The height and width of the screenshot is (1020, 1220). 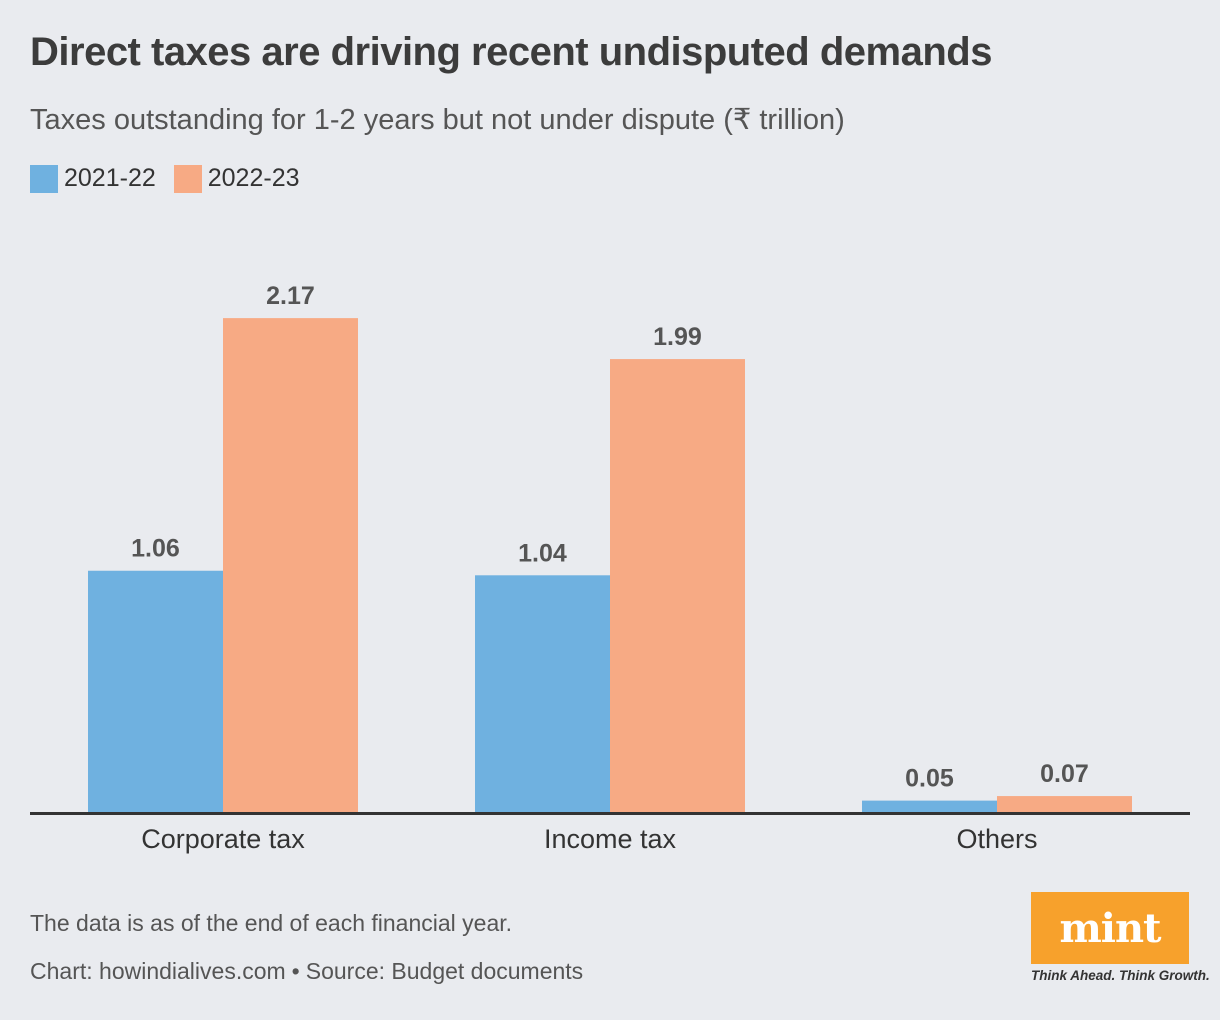 I want to click on brand-tagline: Think Ahead. Think Growth., so click(x=1120, y=975).